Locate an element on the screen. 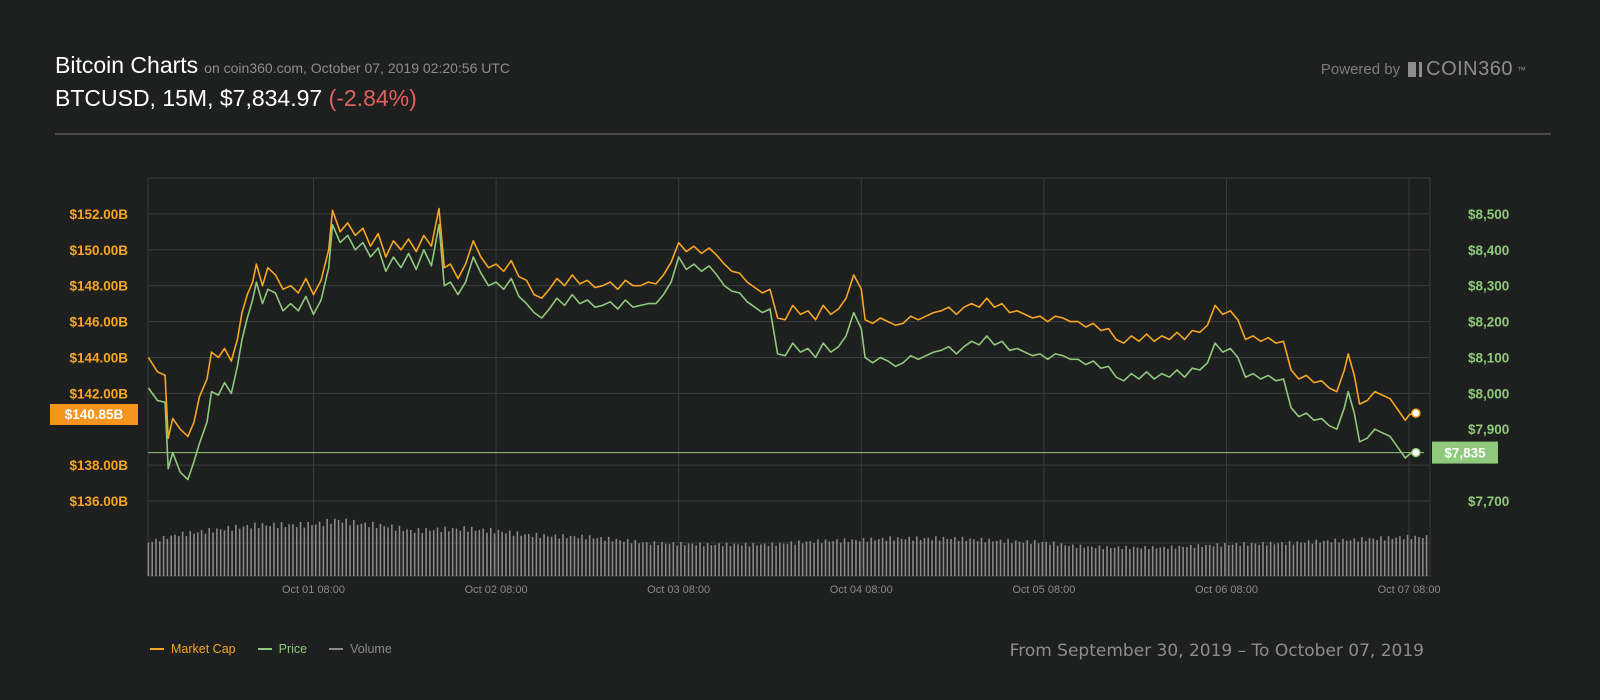 The image size is (1600, 700). right-axis-tick-label: $8,500 is located at coordinates (1488, 214).